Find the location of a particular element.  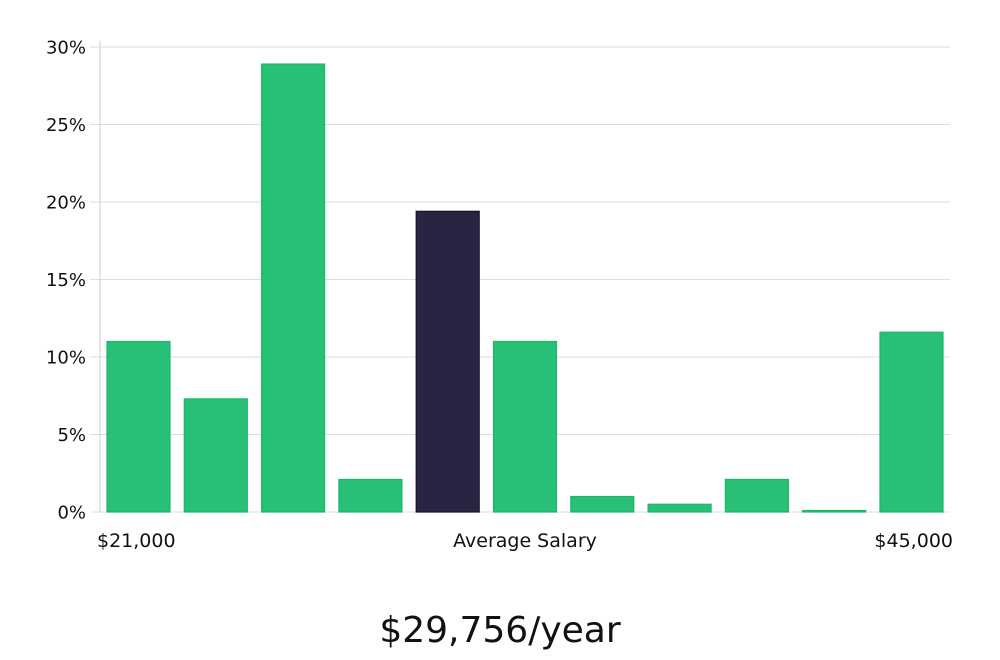

y-tick-label: 15% is located at coordinates (66, 280).